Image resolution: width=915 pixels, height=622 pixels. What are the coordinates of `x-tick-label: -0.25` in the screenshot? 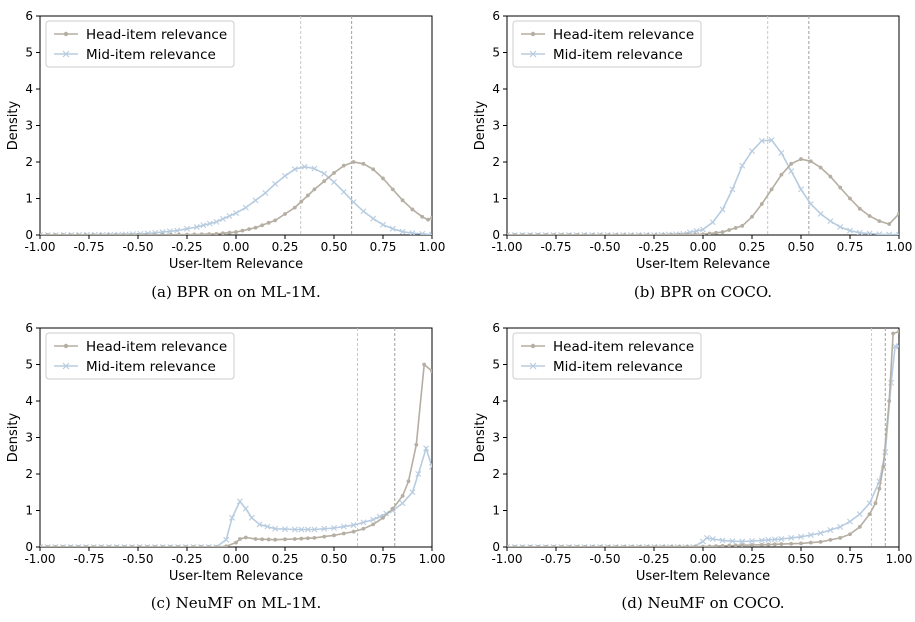 It's located at (653, 247).